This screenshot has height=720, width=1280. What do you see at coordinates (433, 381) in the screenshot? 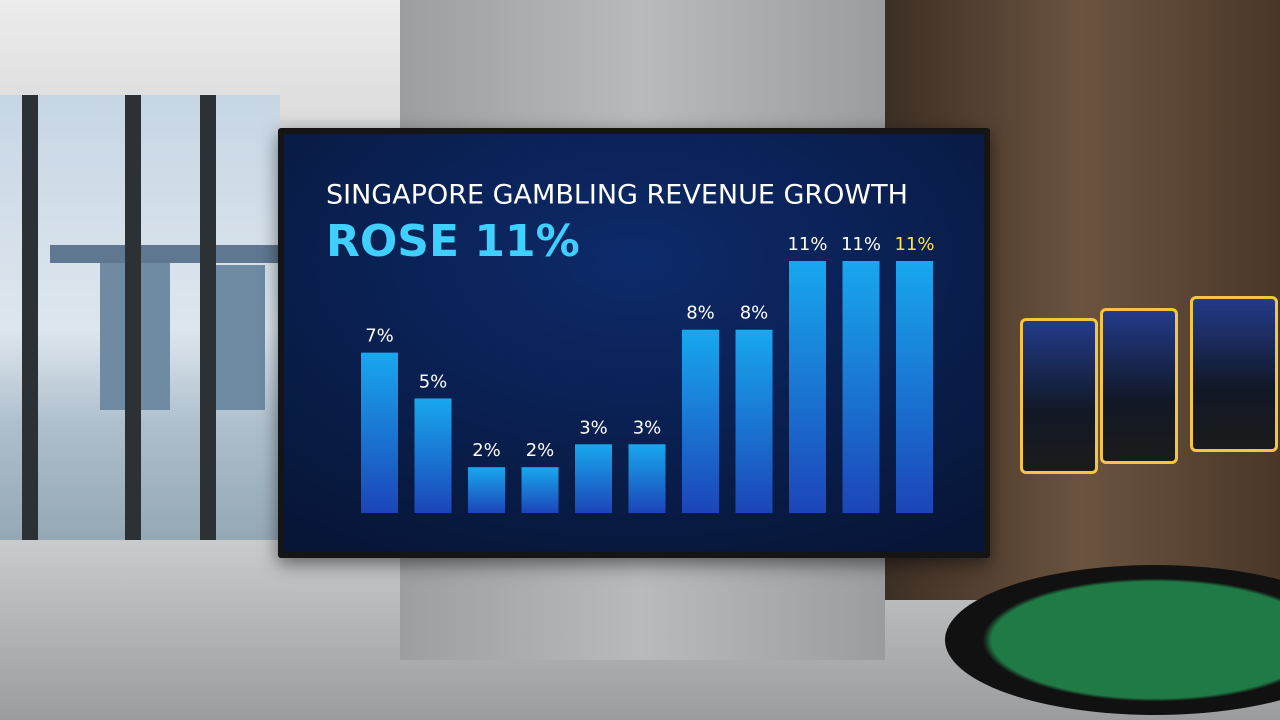
I see `data-label: 5%` at bounding box center [433, 381].